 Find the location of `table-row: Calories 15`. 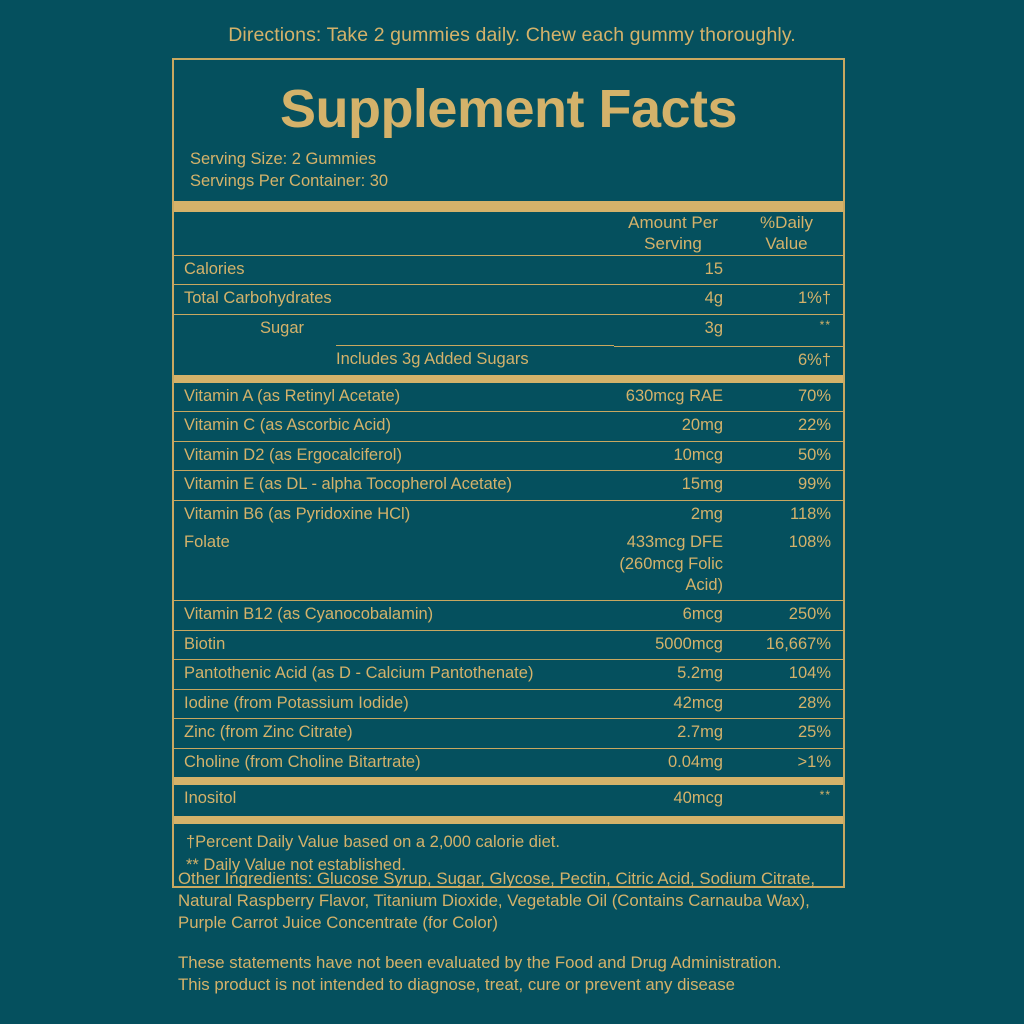

table-row: Calories 15 is located at coordinates (508, 269).